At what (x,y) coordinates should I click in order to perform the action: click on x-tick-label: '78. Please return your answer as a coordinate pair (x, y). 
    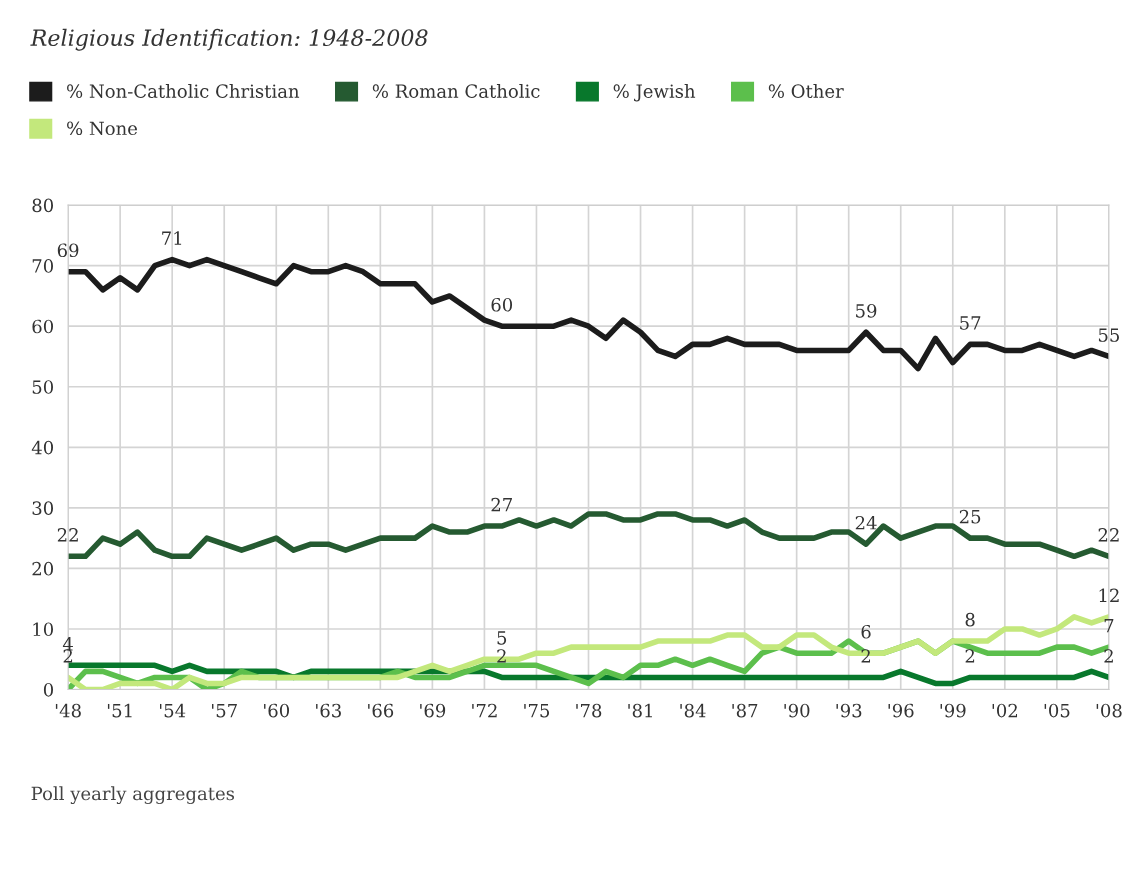
    Looking at the image, I should click on (589, 710).